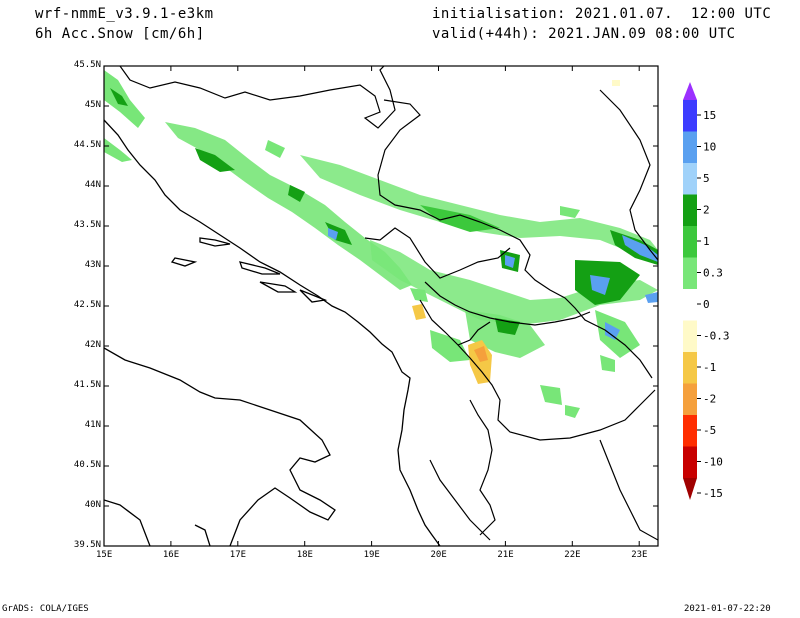 Image resolution: width=800 pixels, height=618 pixels. Describe the element at coordinates (87, 225) in the screenshot. I see `lat-label: 43.5N` at that location.